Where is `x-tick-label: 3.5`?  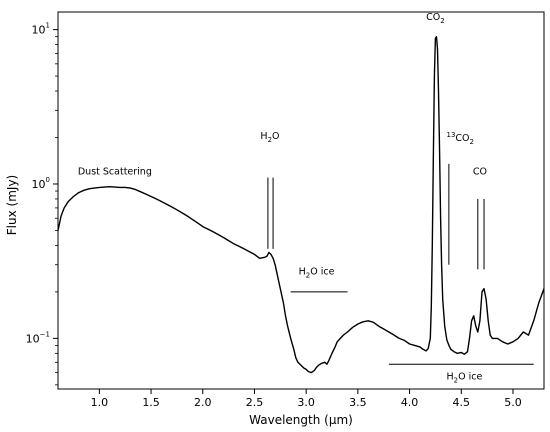
x-tick-label: 3.5 is located at coordinates (358, 402).